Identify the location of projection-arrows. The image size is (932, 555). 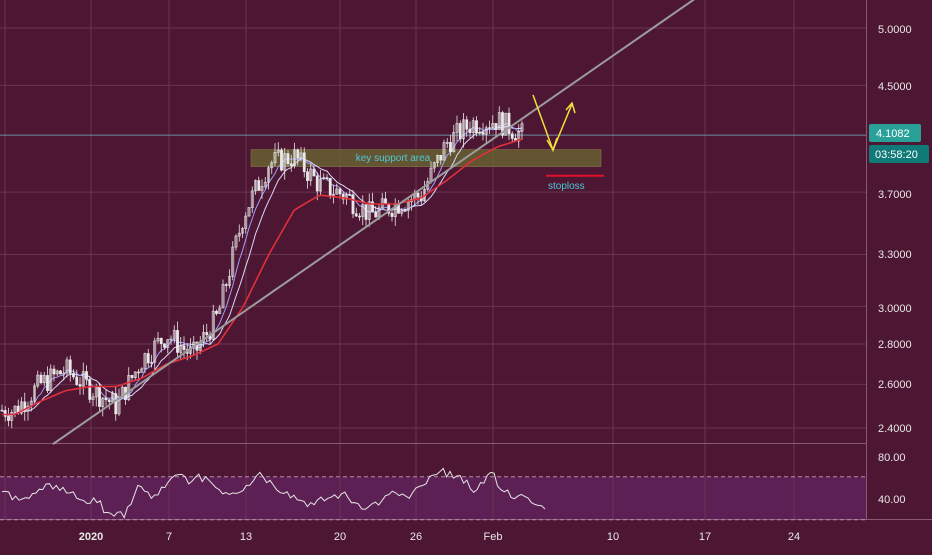
(554, 123).